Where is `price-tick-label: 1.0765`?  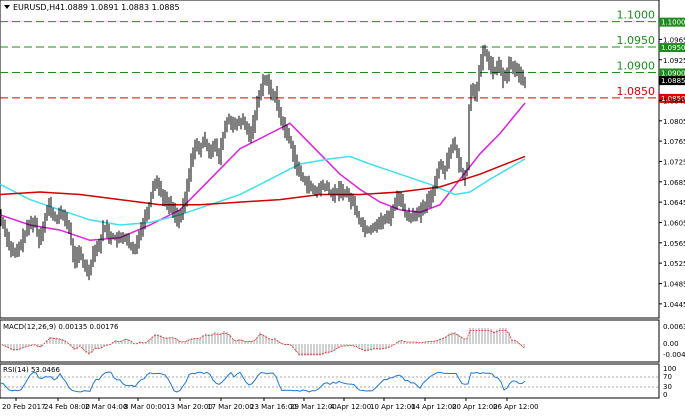
price-tick-label: 1.0765 is located at coordinates (674, 142).